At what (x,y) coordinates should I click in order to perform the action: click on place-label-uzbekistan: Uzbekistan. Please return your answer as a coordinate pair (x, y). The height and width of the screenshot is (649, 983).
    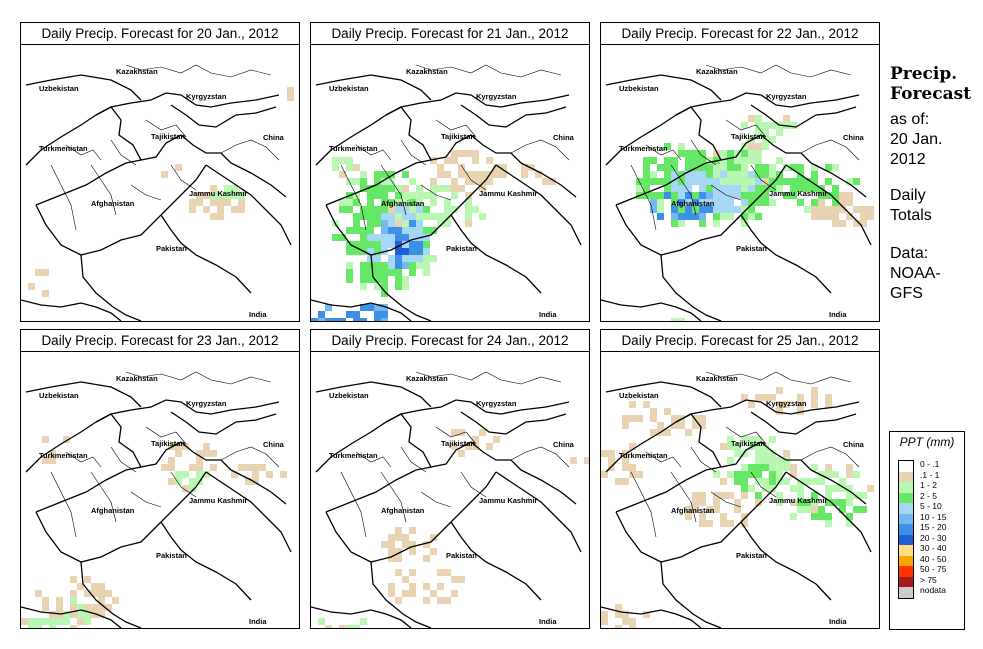
    Looking at the image, I should click on (59, 395).